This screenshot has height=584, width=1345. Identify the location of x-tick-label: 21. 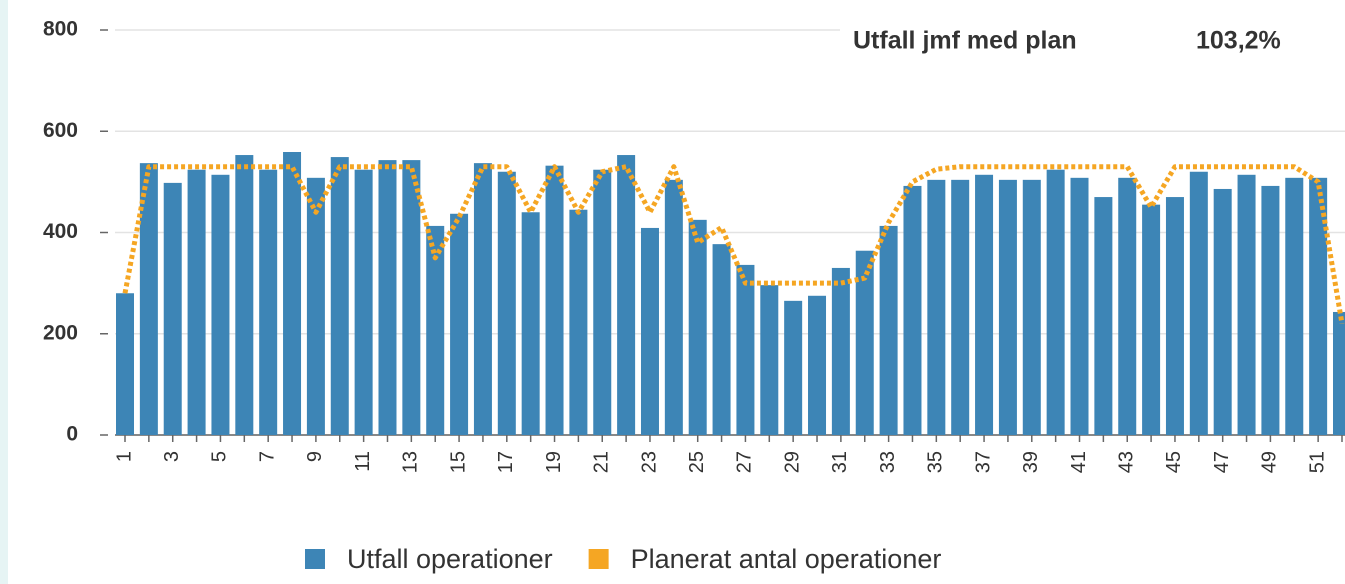
(602, 462).